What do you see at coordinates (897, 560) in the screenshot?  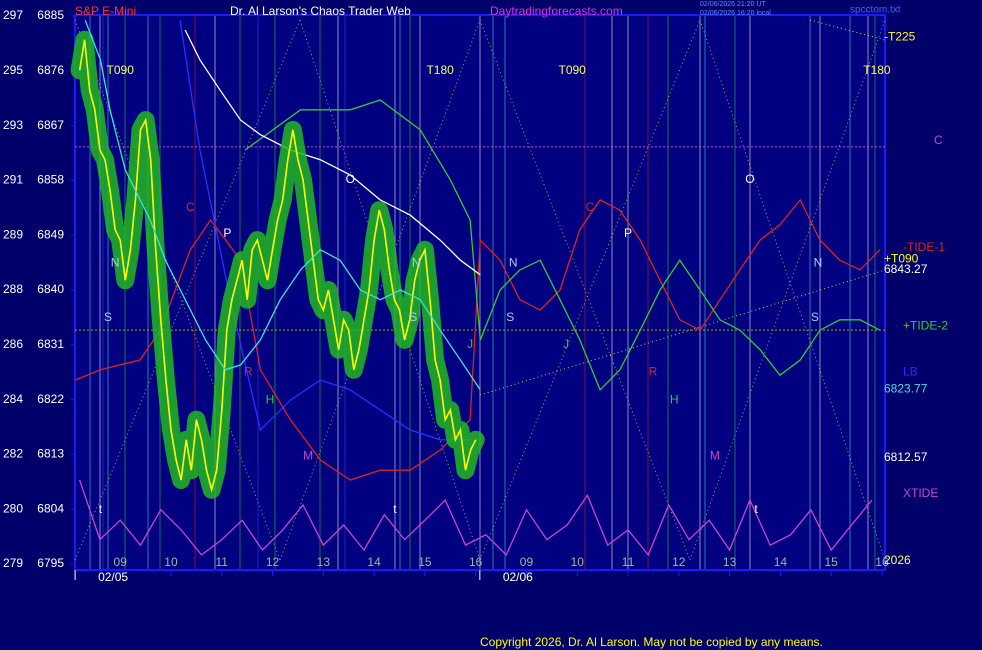 I see `right-label: 2026` at bounding box center [897, 560].